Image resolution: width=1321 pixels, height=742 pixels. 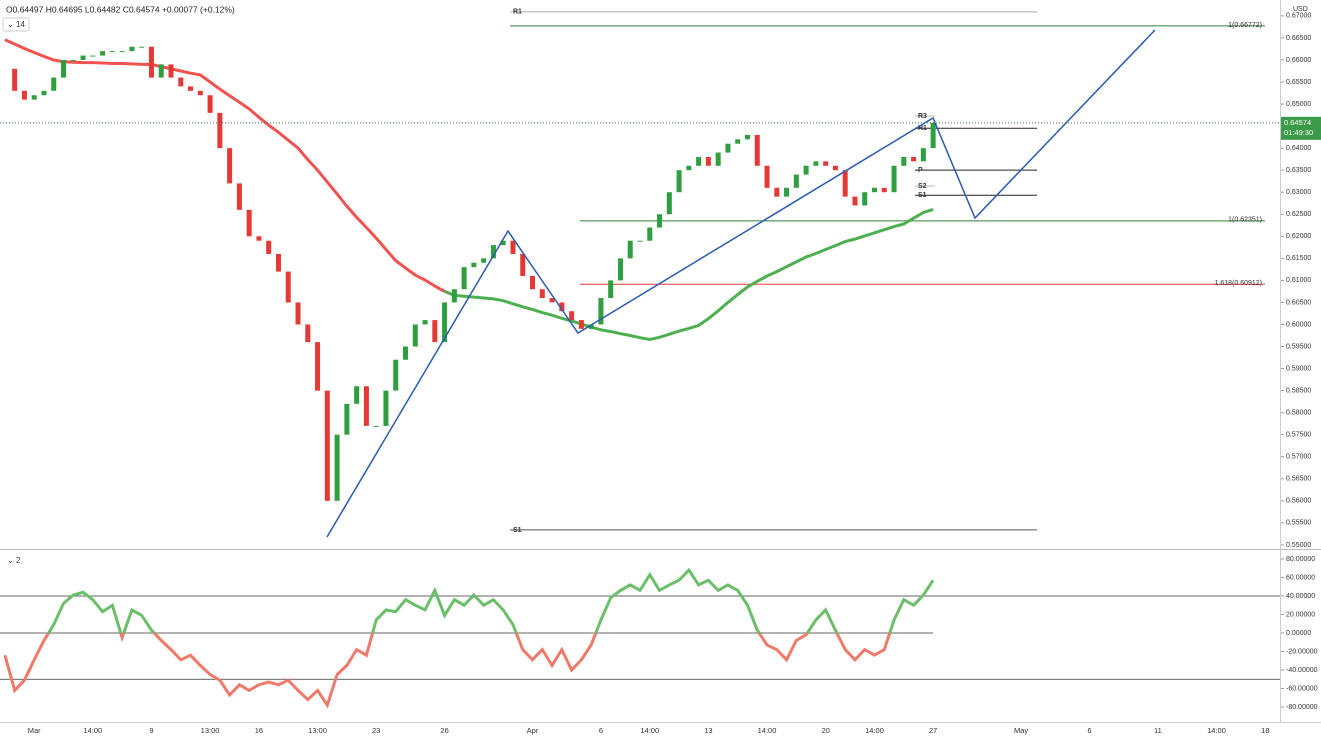 I want to click on y-tick-label: 0.55000, so click(x=1298, y=545).